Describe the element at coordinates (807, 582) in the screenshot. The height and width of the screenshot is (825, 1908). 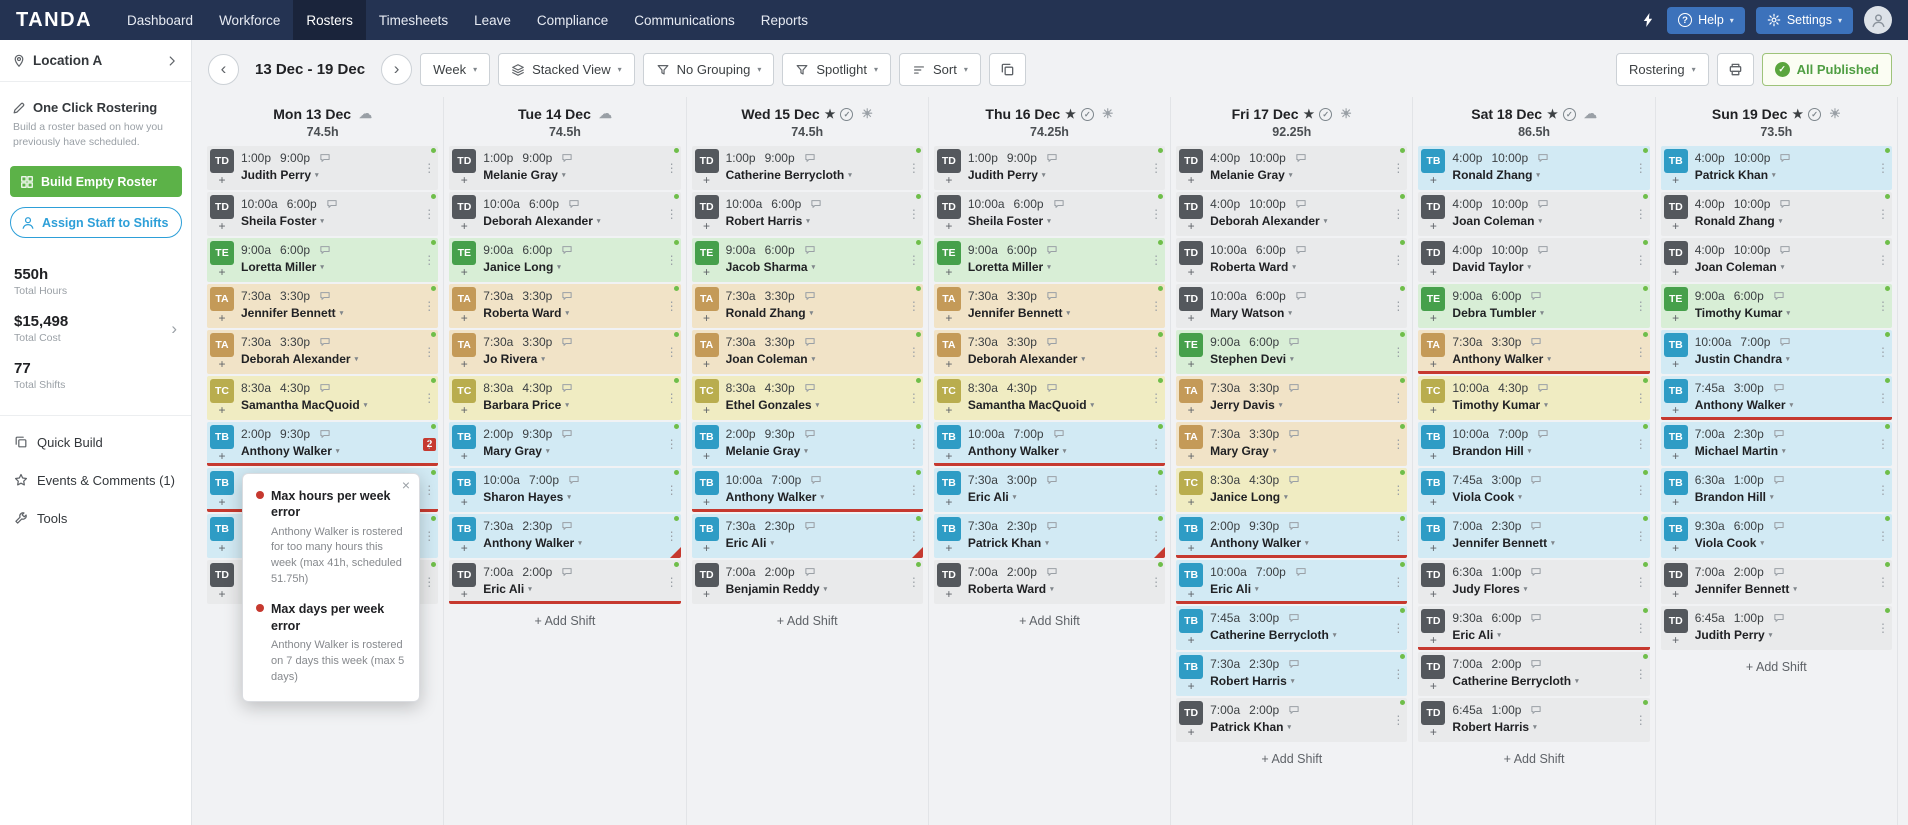
I see `shift-card: TD + 7:00a 2:00p Benjamin Reddy ▾ ⋮` at that location.